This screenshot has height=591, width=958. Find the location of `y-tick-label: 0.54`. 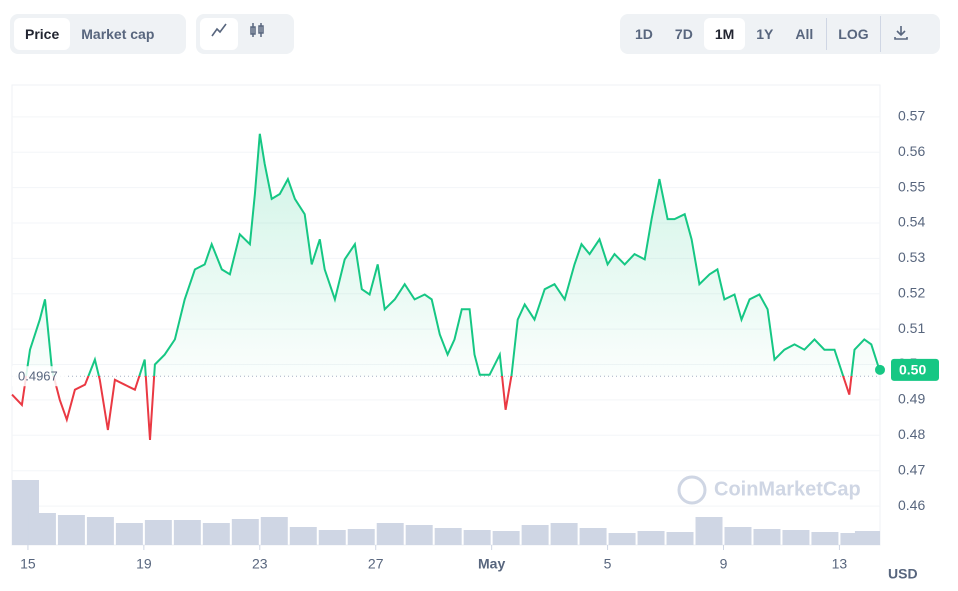

y-tick-label: 0.54 is located at coordinates (911, 222).